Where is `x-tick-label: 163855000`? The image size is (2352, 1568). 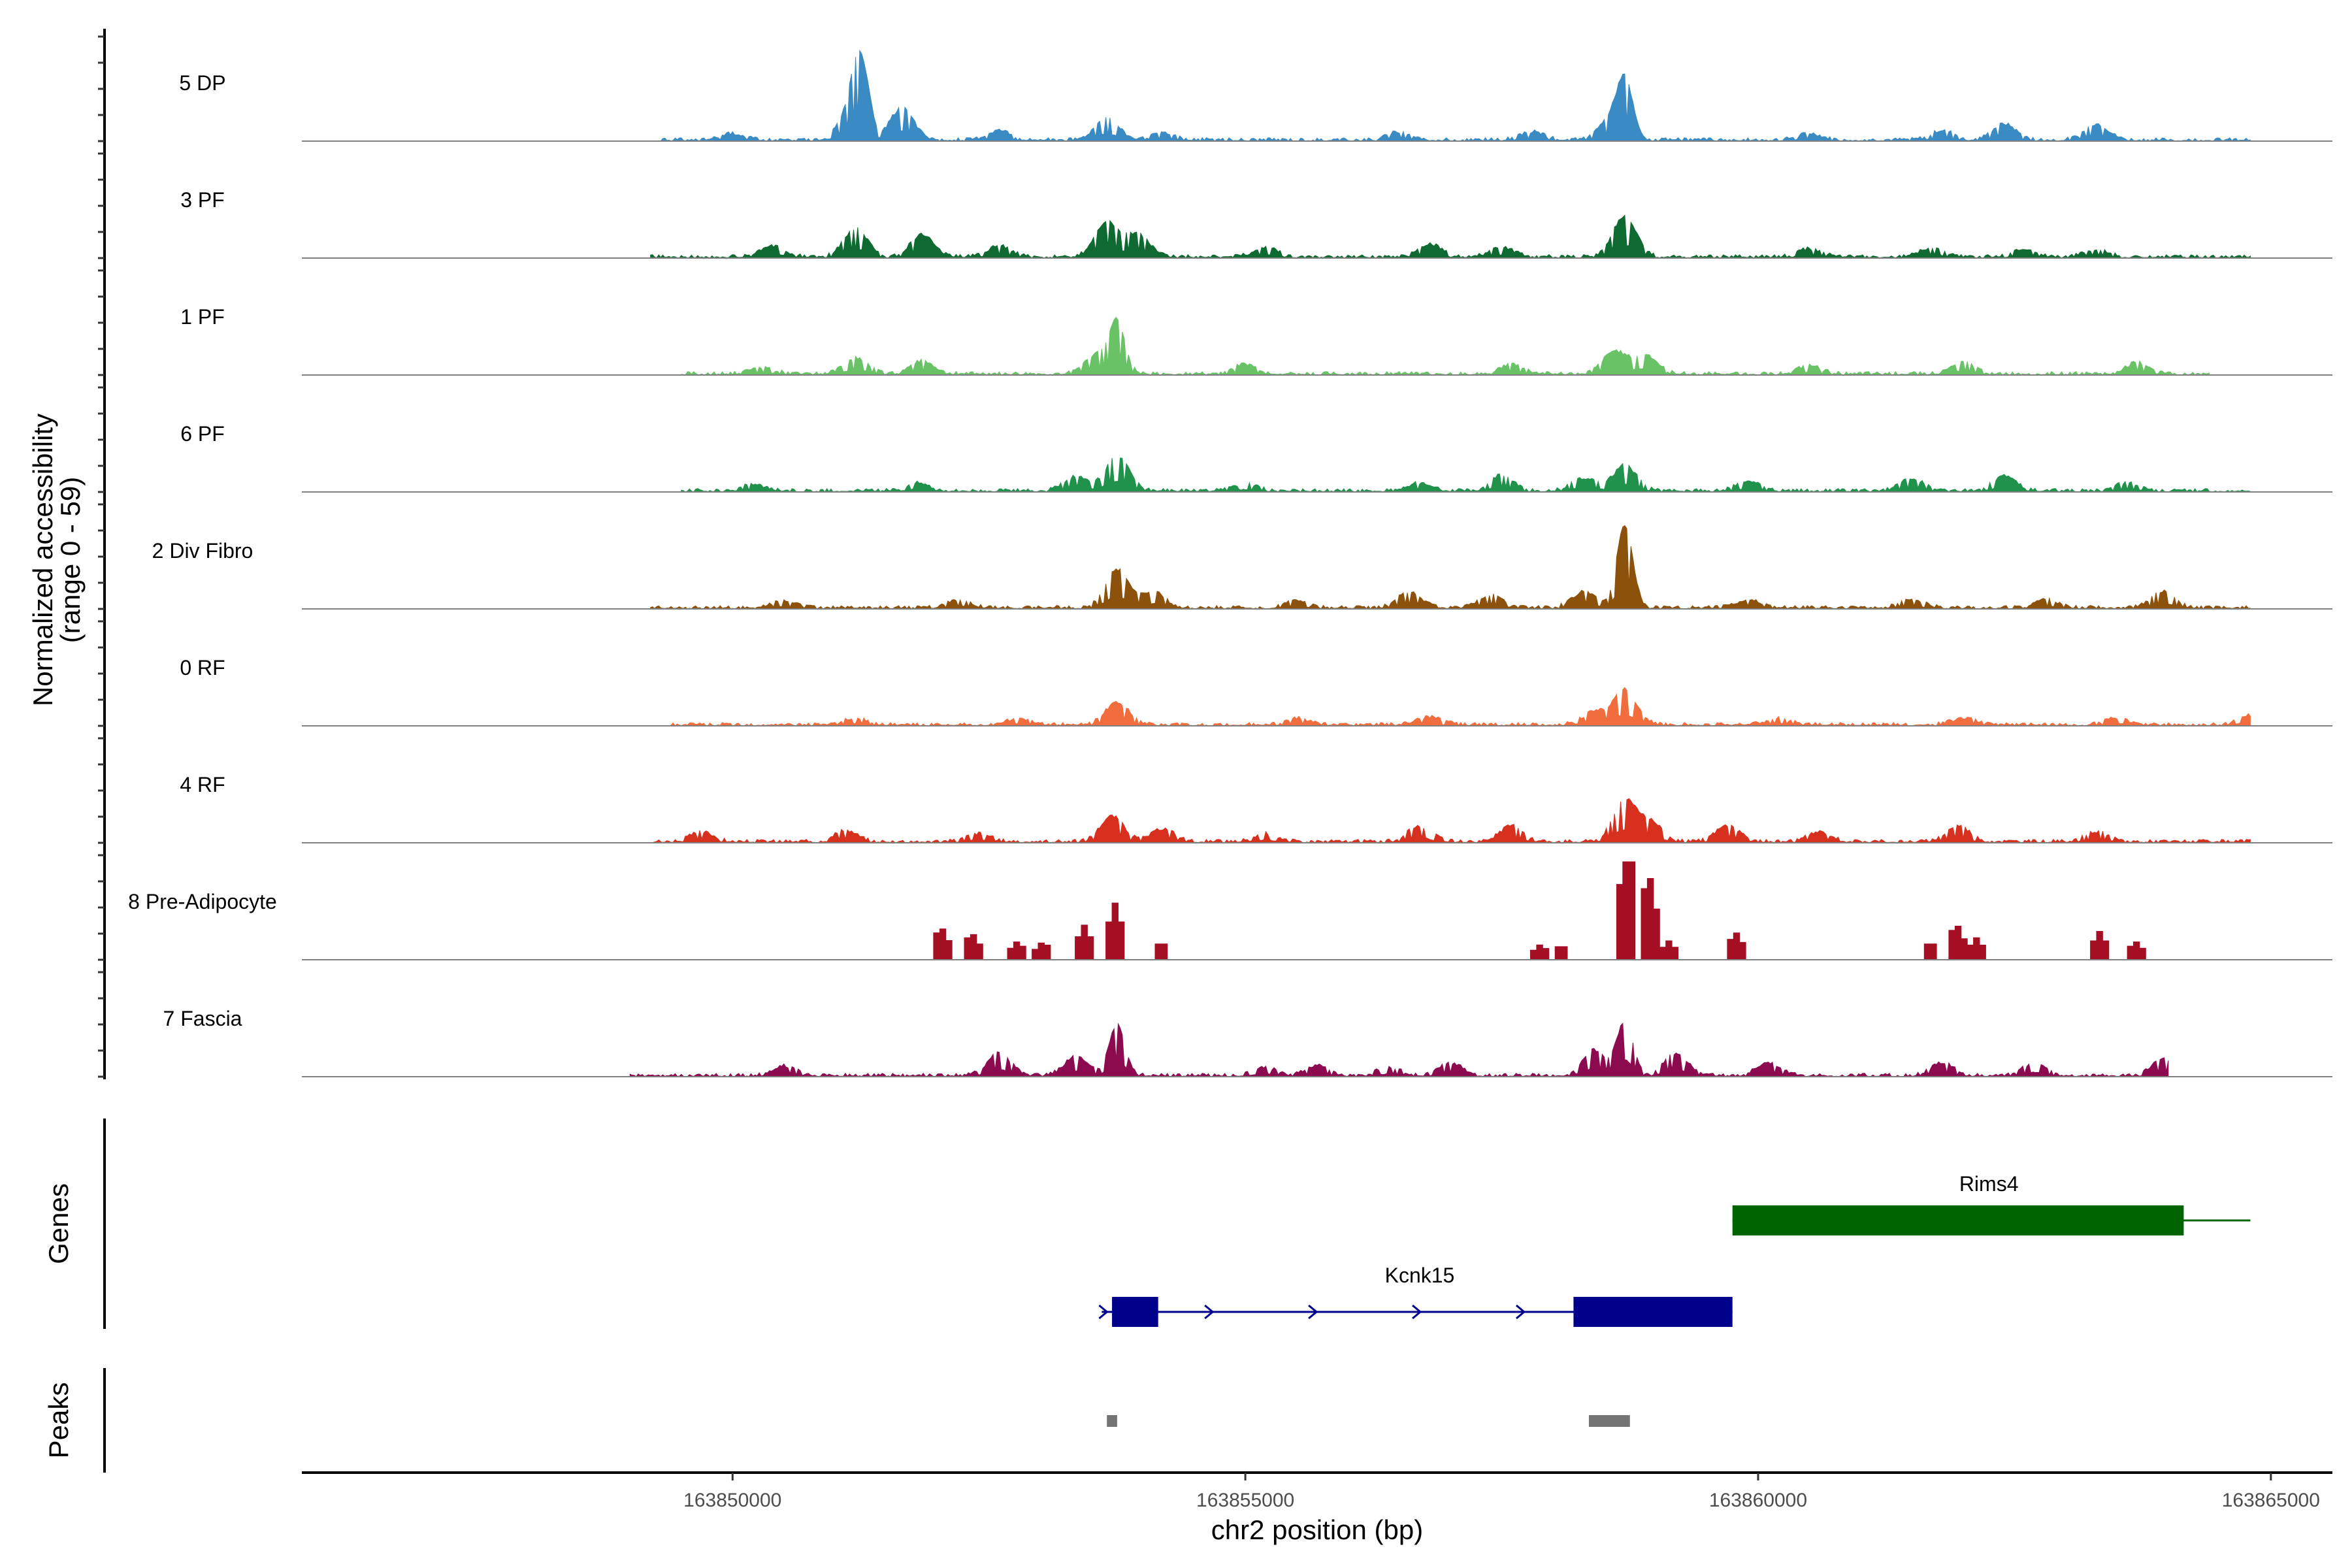 x-tick-label: 163855000 is located at coordinates (1245, 1500).